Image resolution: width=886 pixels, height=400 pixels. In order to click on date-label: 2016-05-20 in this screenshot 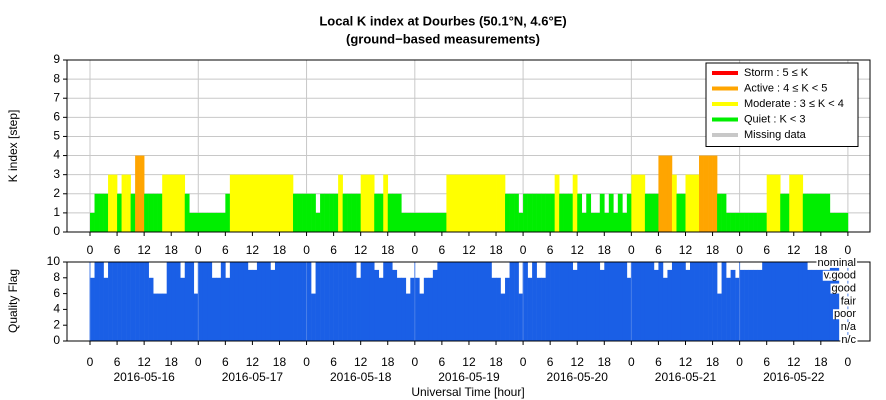, I will do `click(578, 377)`.